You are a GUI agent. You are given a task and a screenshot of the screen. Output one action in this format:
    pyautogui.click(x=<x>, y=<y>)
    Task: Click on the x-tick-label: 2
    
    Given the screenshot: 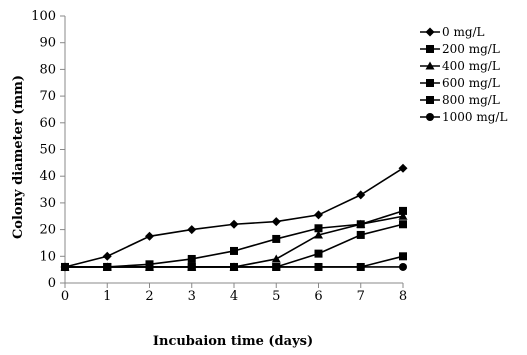 What is the action you would take?
    pyautogui.click(x=149, y=296)
    